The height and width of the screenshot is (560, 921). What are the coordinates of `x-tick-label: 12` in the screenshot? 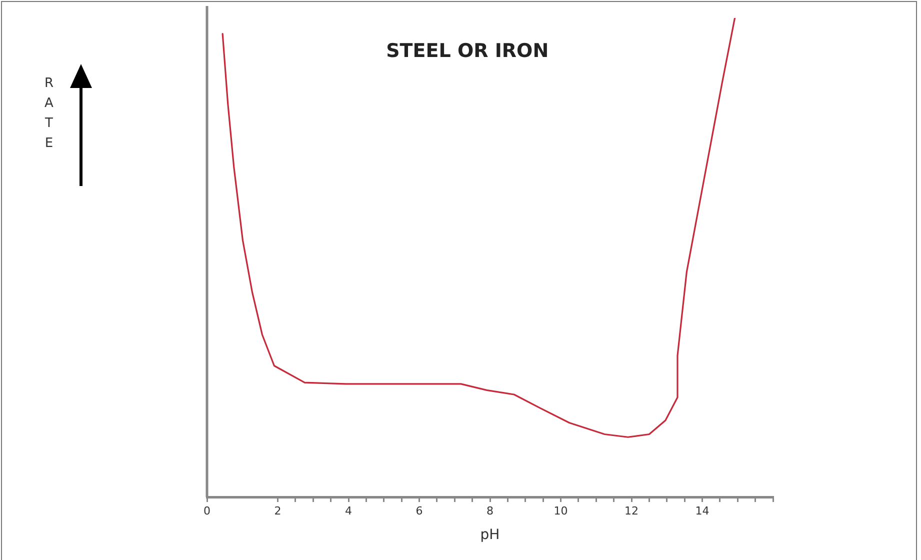 It's located at (631, 511).